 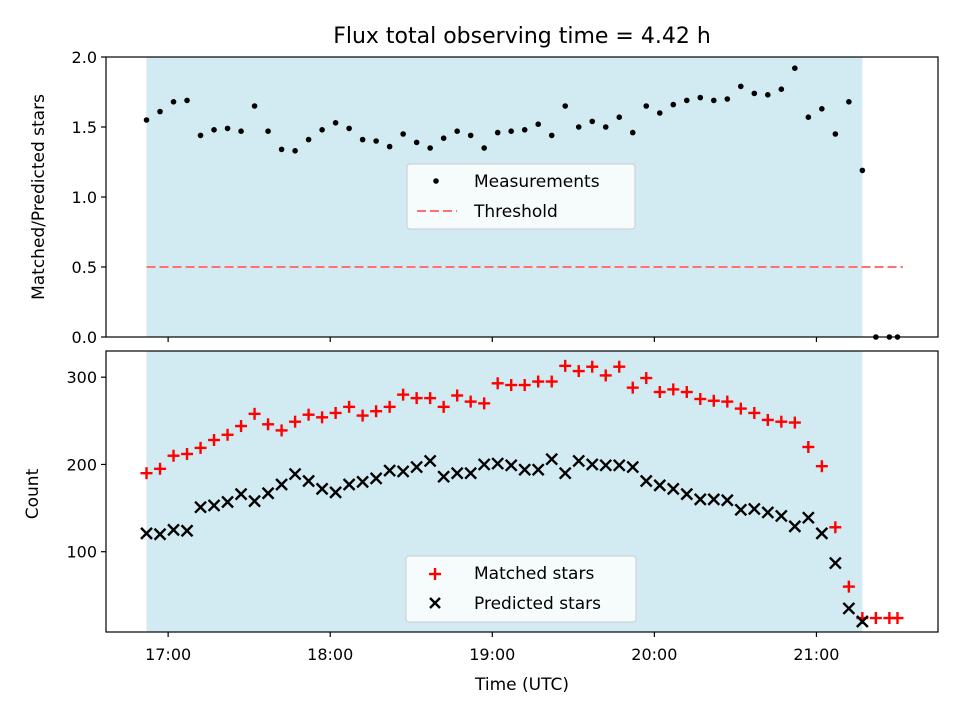 I want to click on xtick-label: 19:00, so click(x=492, y=654).